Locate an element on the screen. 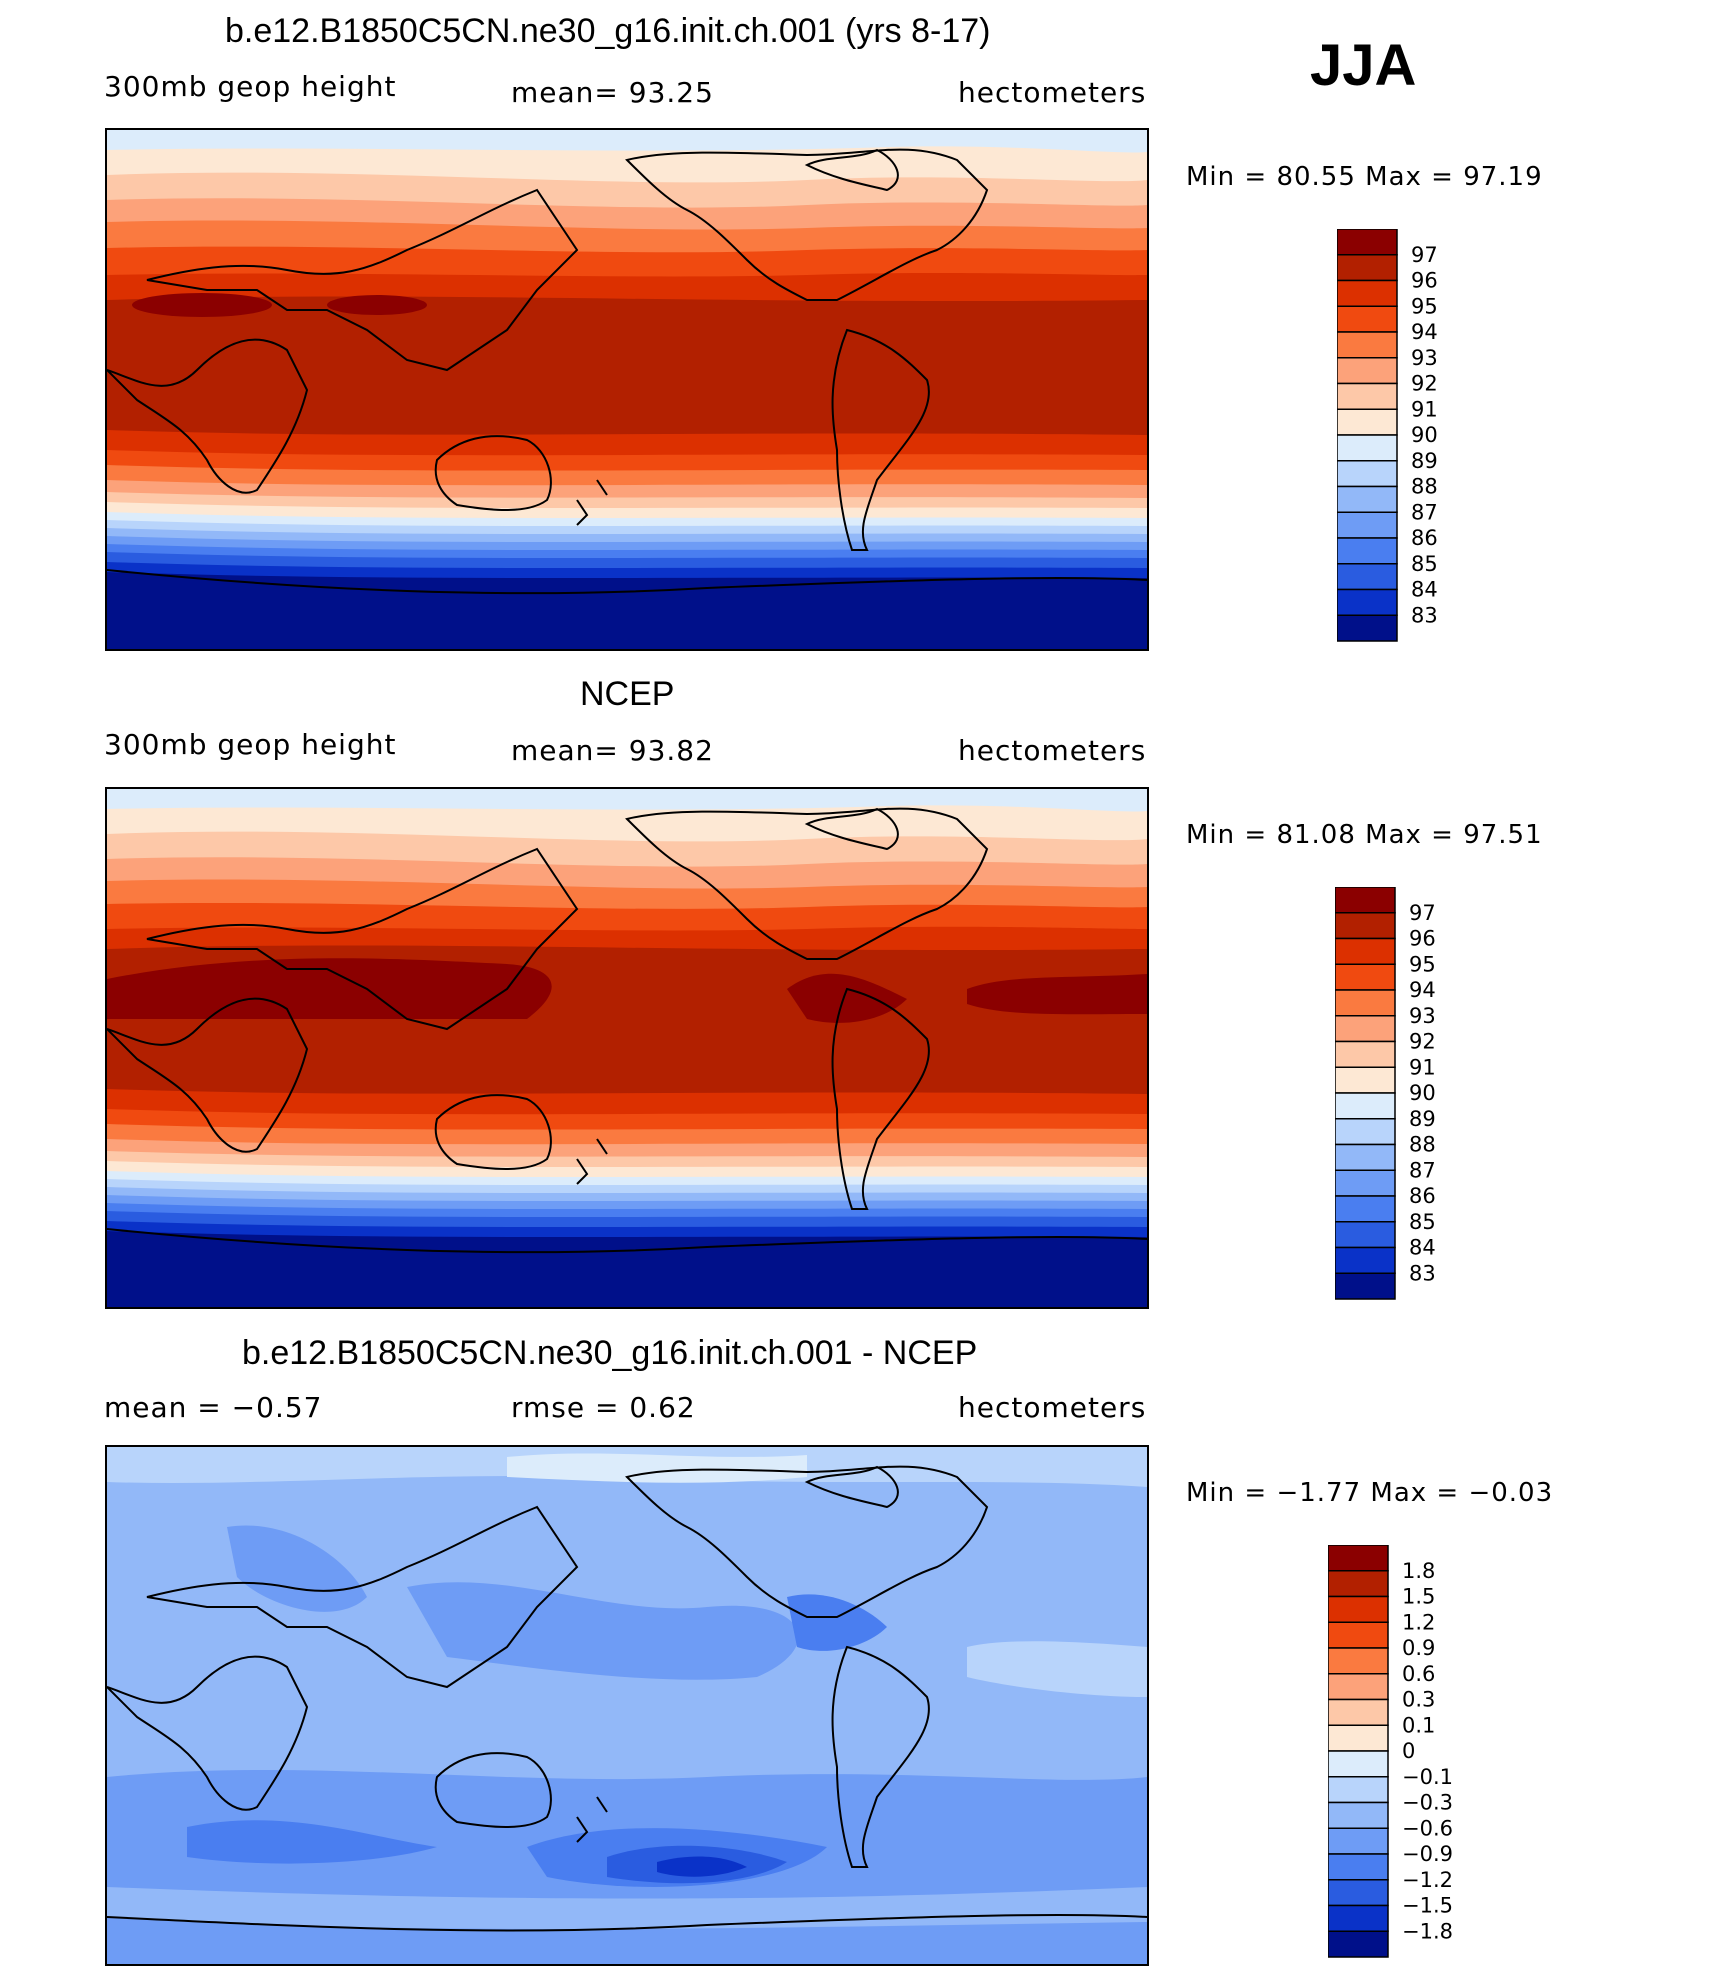 This screenshot has width=1710, height=1975. colorbar-label: 0.6 is located at coordinates (1418, 1674).